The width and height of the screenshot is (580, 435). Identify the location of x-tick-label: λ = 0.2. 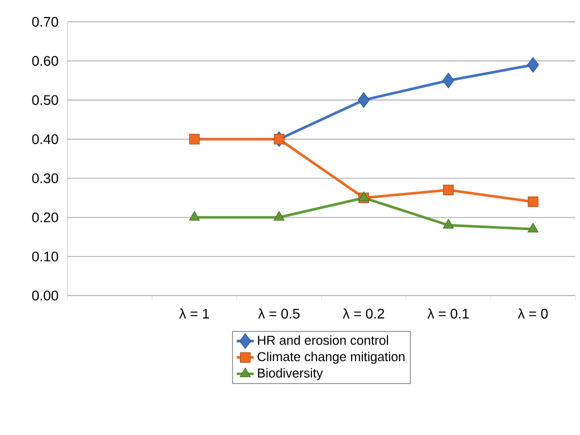
(363, 313).